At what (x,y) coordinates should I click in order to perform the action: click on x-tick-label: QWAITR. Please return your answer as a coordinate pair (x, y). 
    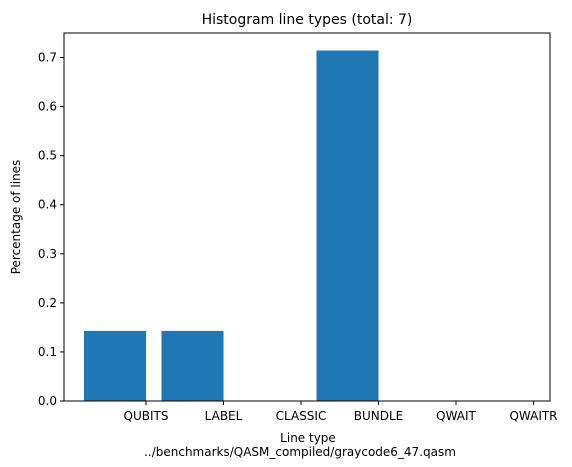
    Looking at the image, I should click on (533, 416).